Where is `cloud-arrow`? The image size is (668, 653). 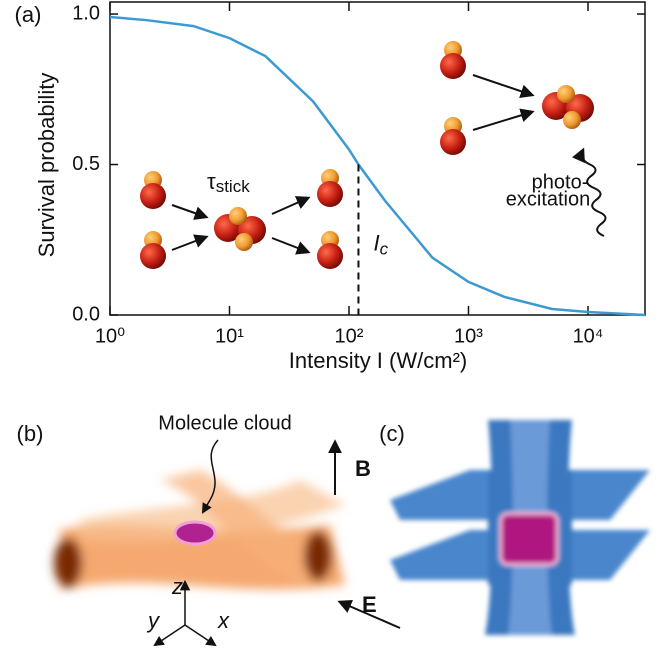 cloud-arrow is located at coordinates (210, 476).